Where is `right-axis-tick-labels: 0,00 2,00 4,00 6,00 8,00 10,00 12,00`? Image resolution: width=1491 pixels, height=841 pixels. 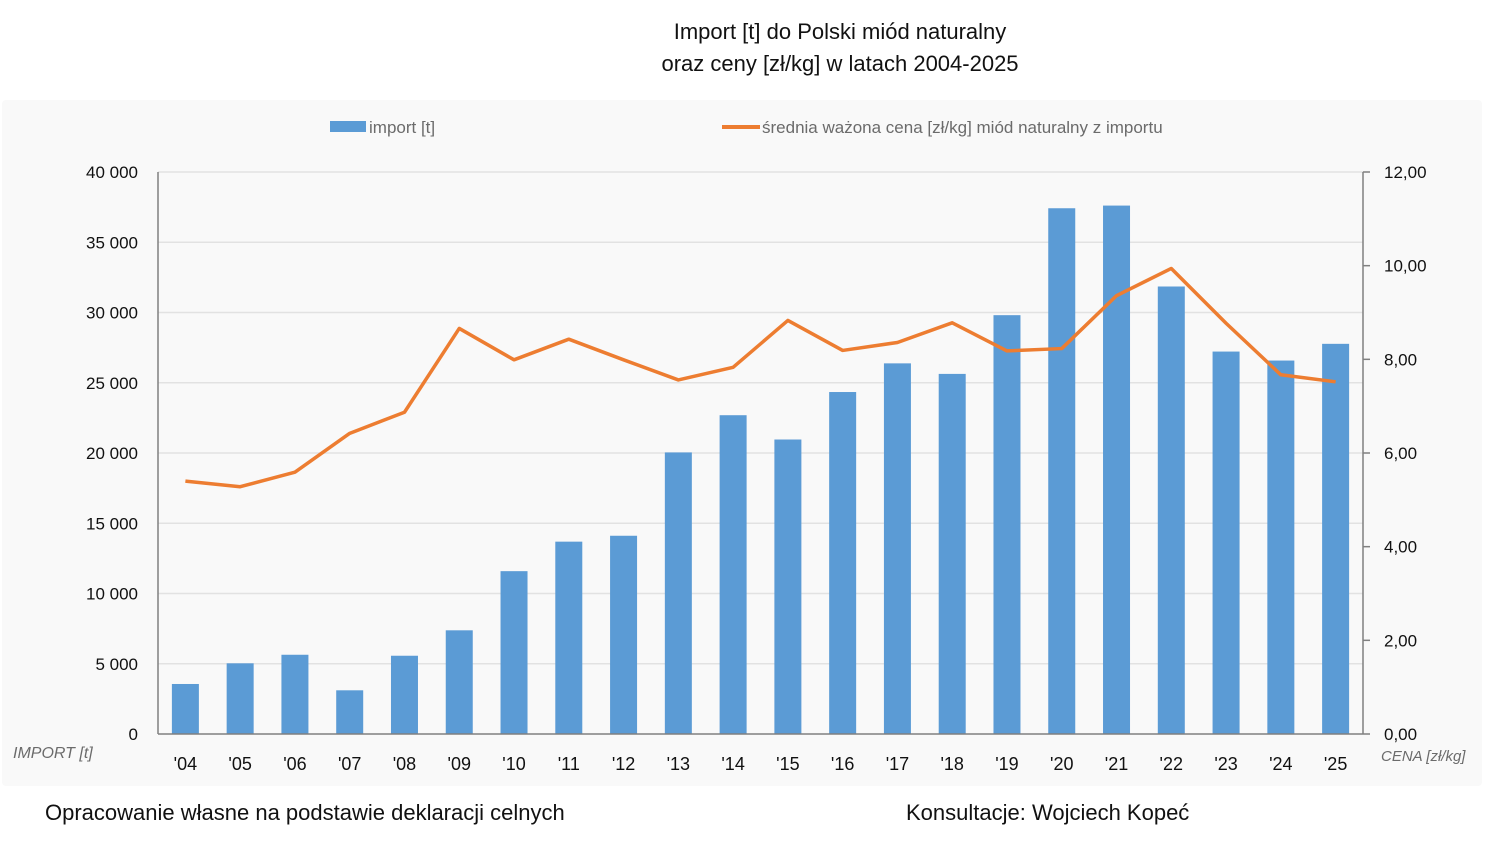 right-axis-tick-labels: 0,00 2,00 4,00 6,00 8,00 10,00 12,00 is located at coordinates (1405, 453).